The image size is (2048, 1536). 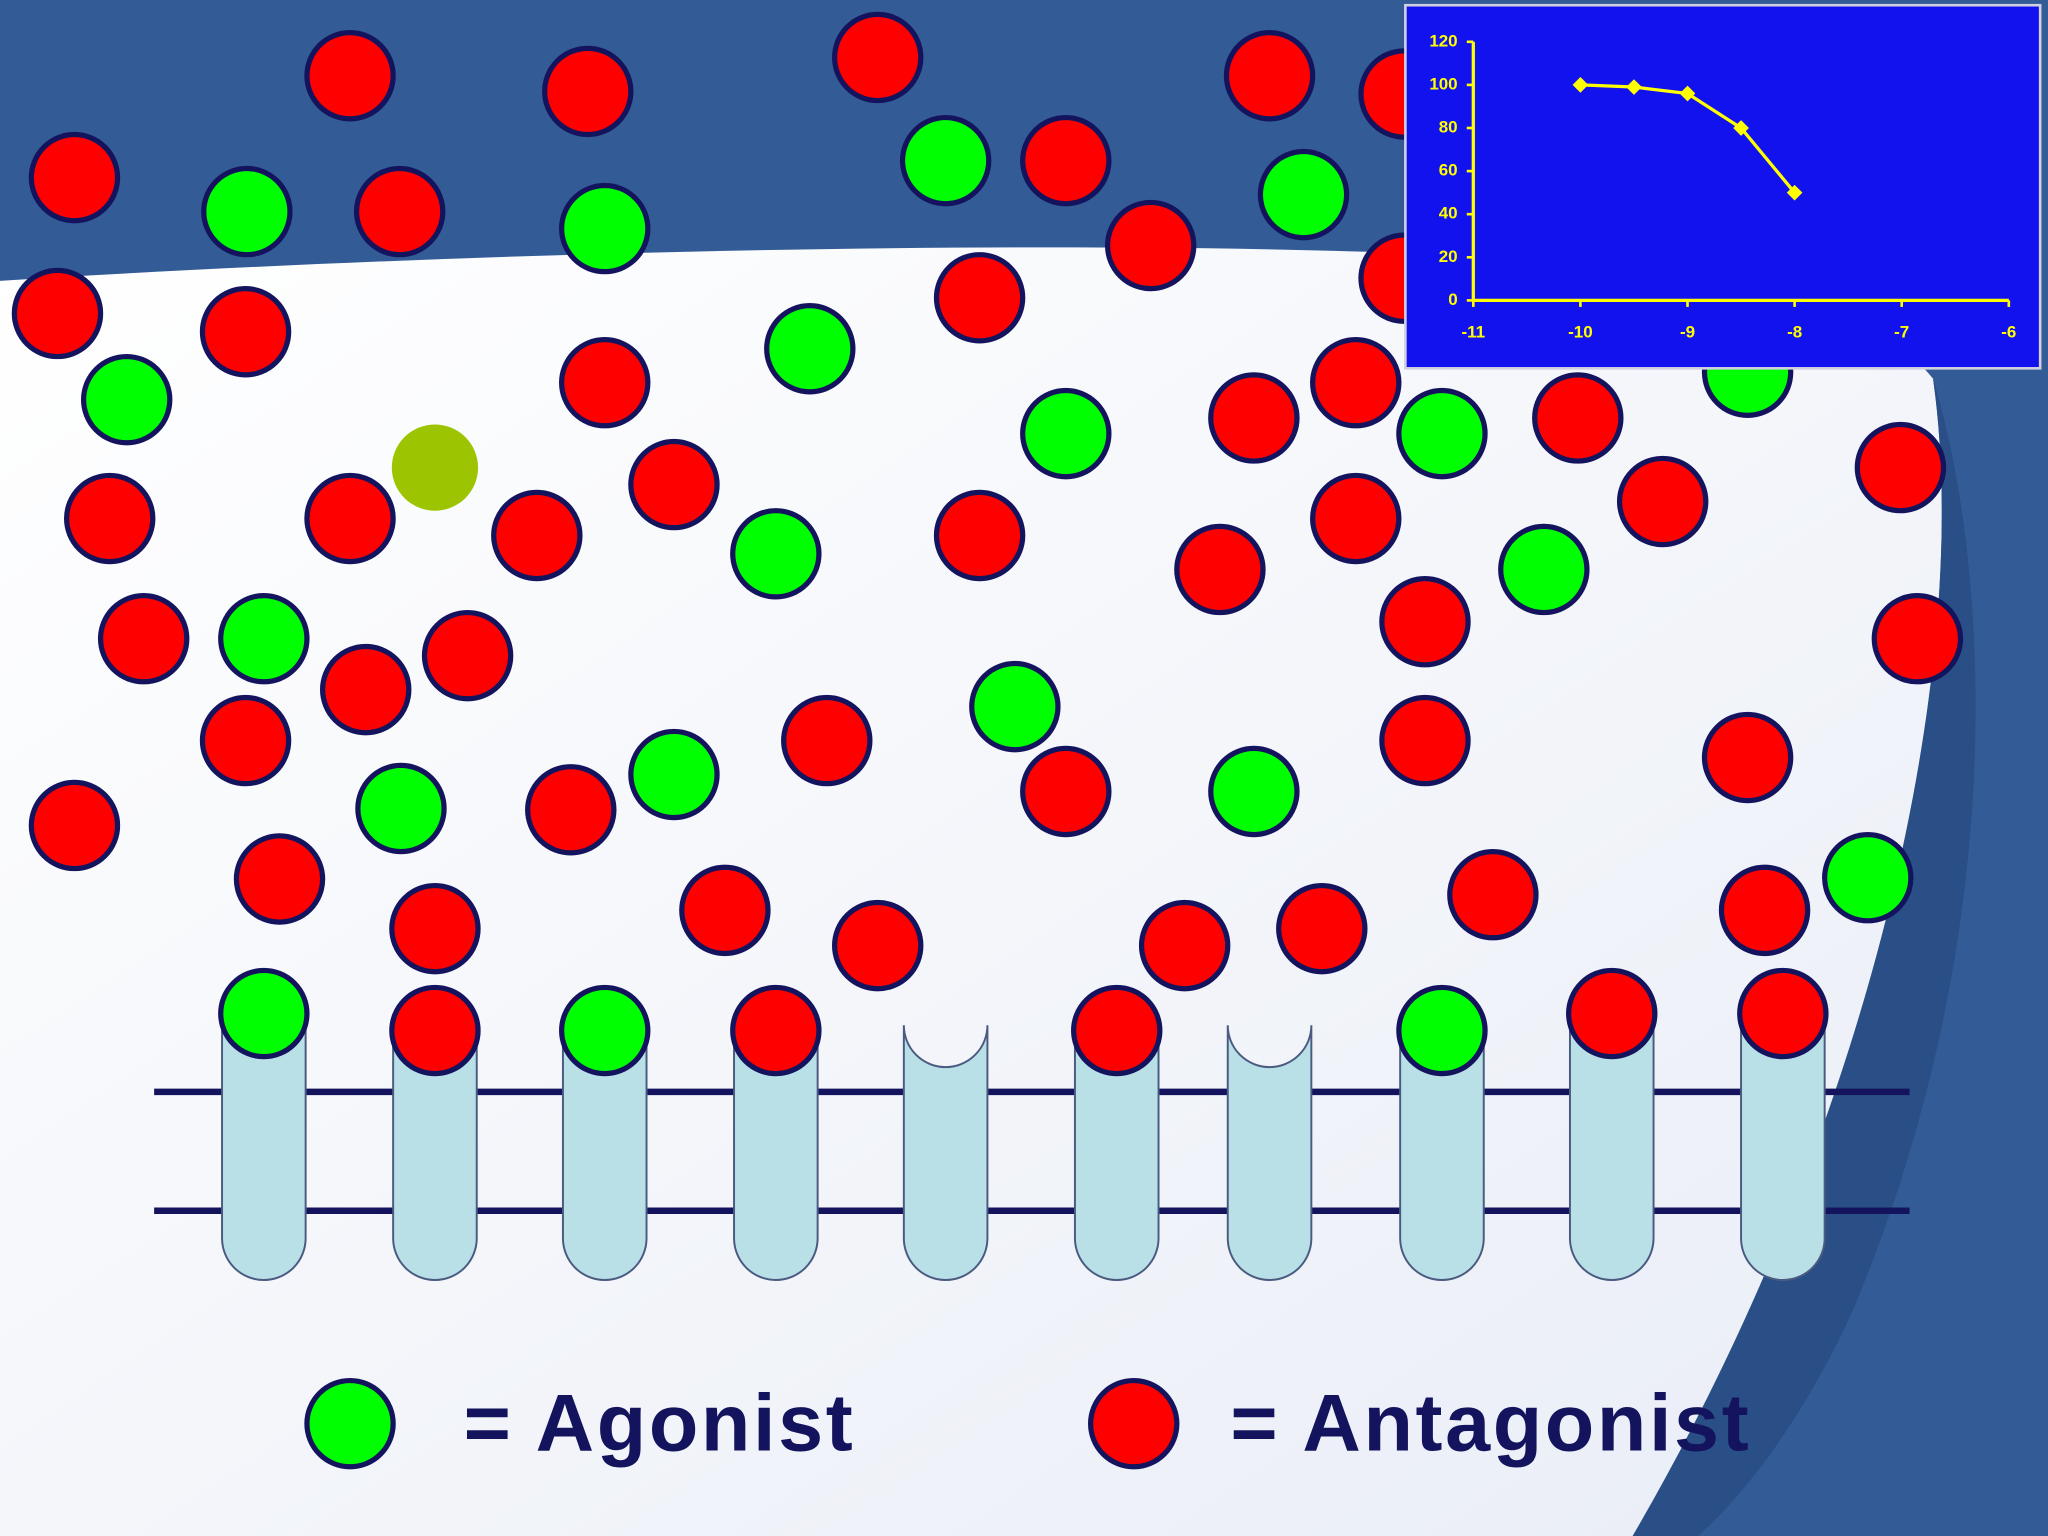 I want to click on y-tick-label: 100, so click(x=1443, y=83).